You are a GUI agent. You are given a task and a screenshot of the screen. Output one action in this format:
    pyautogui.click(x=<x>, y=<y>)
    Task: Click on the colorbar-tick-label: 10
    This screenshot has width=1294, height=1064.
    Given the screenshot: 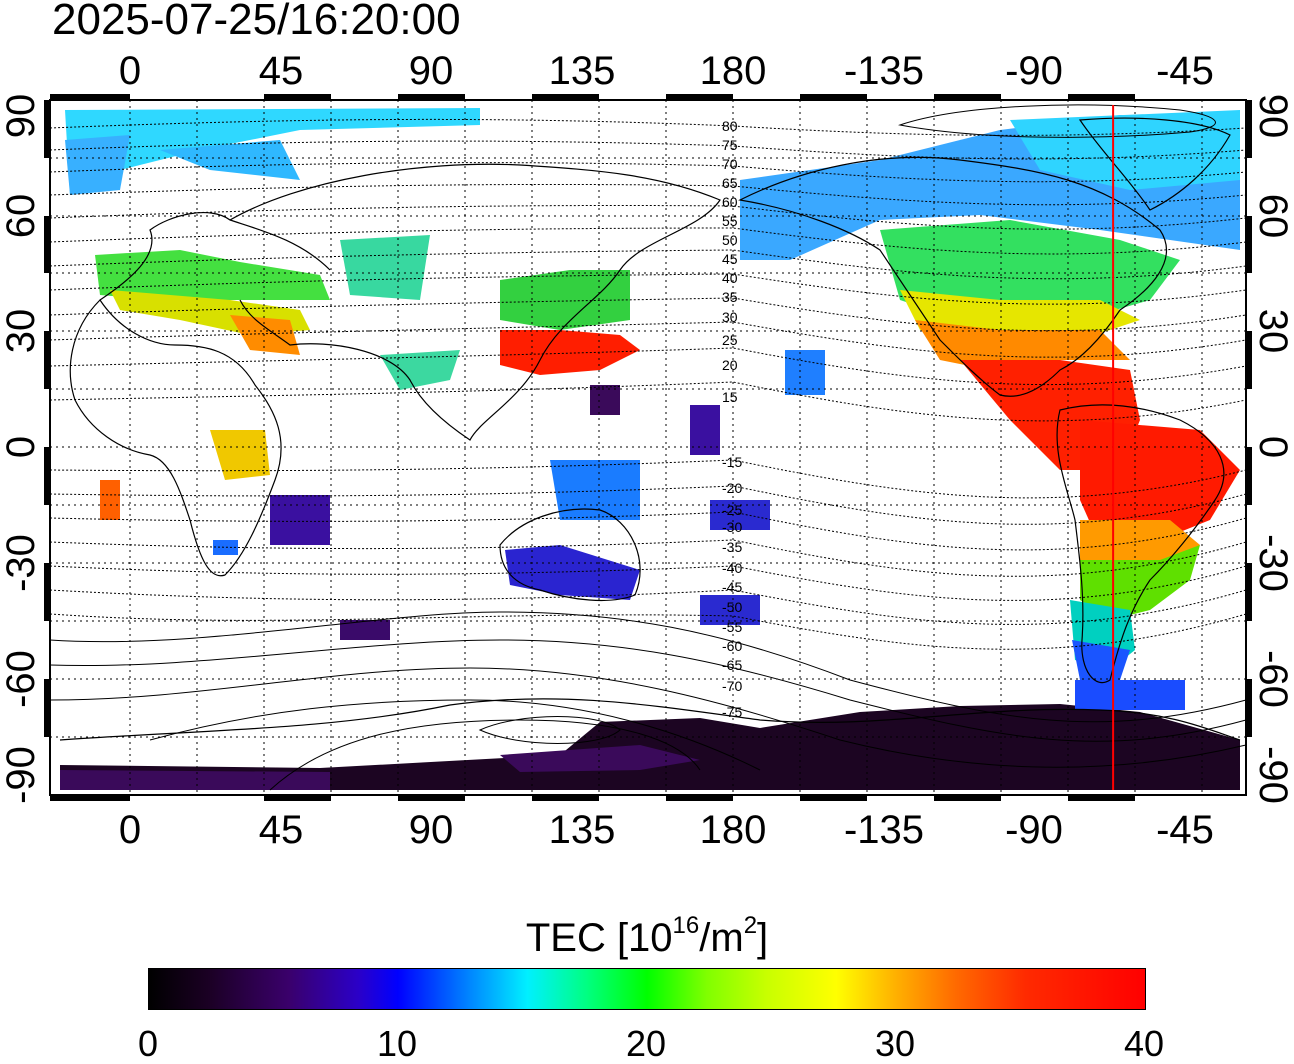 What is the action you would take?
    pyautogui.click(x=397, y=1043)
    